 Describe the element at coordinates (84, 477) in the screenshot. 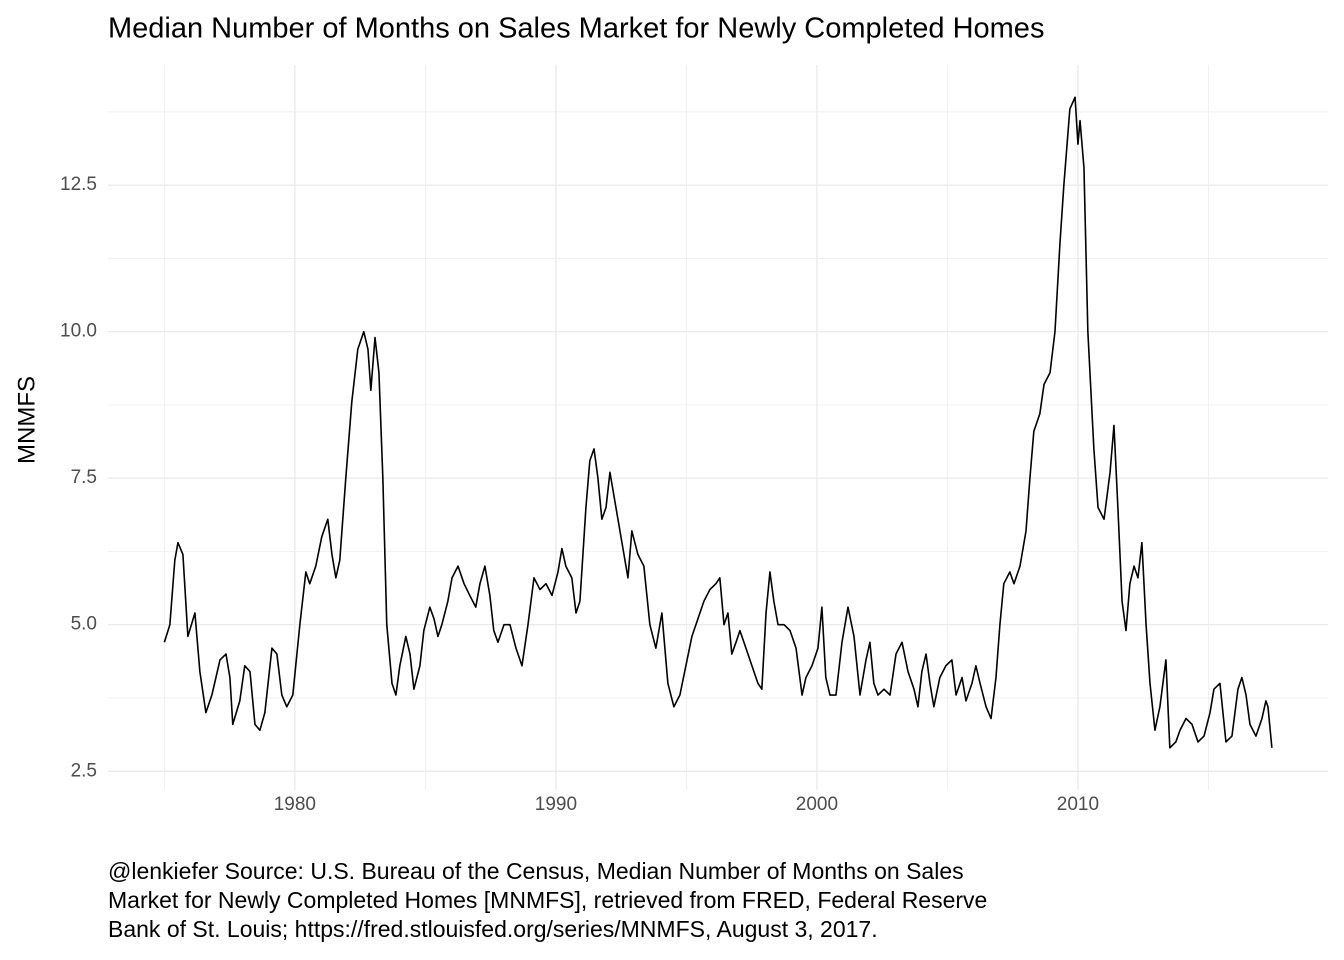

I see `y-tick-label: 7.5` at that location.